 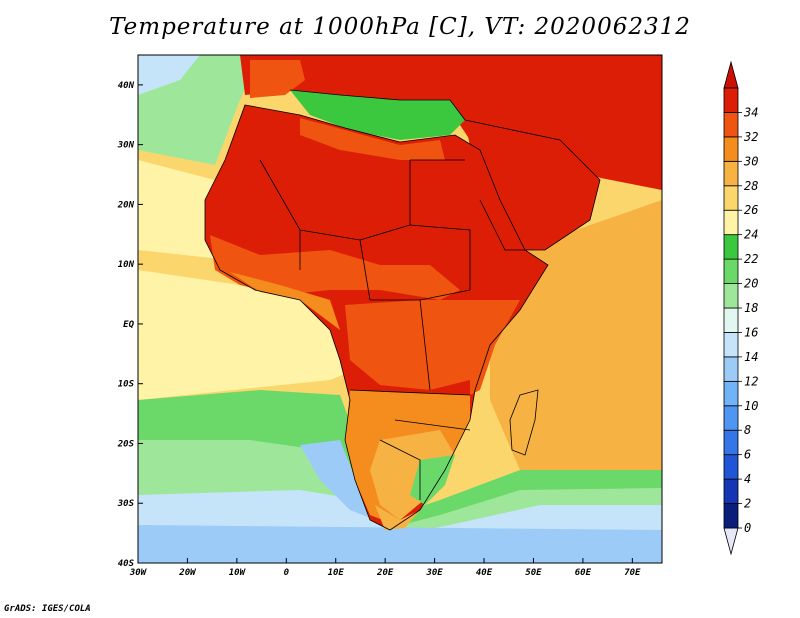 What do you see at coordinates (287, 573) in the screenshot?
I see `lon-tick-label: 0` at bounding box center [287, 573].